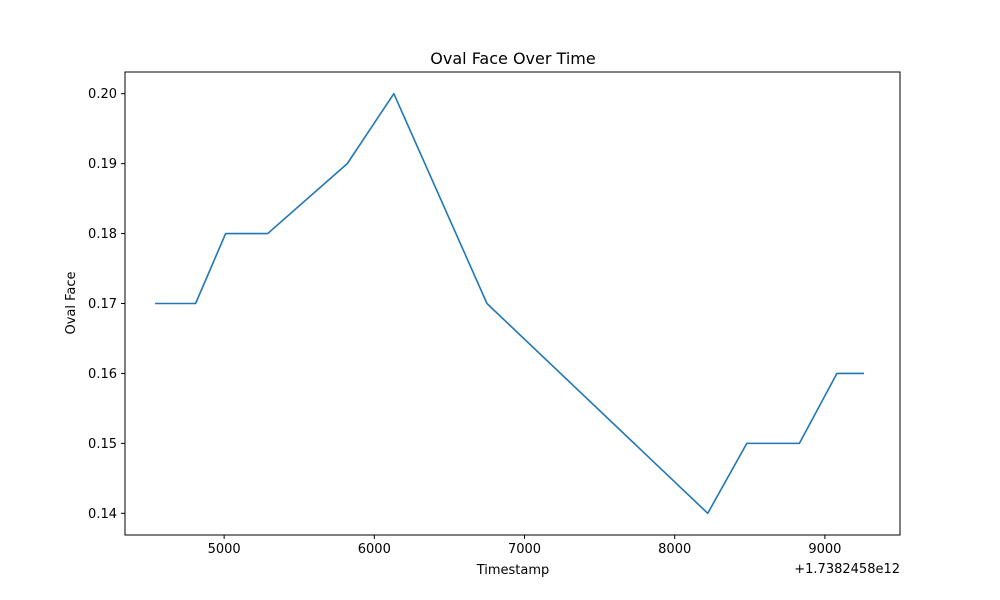  Describe the element at coordinates (102, 374) in the screenshot. I see `y-tick-label: 0.16` at that location.